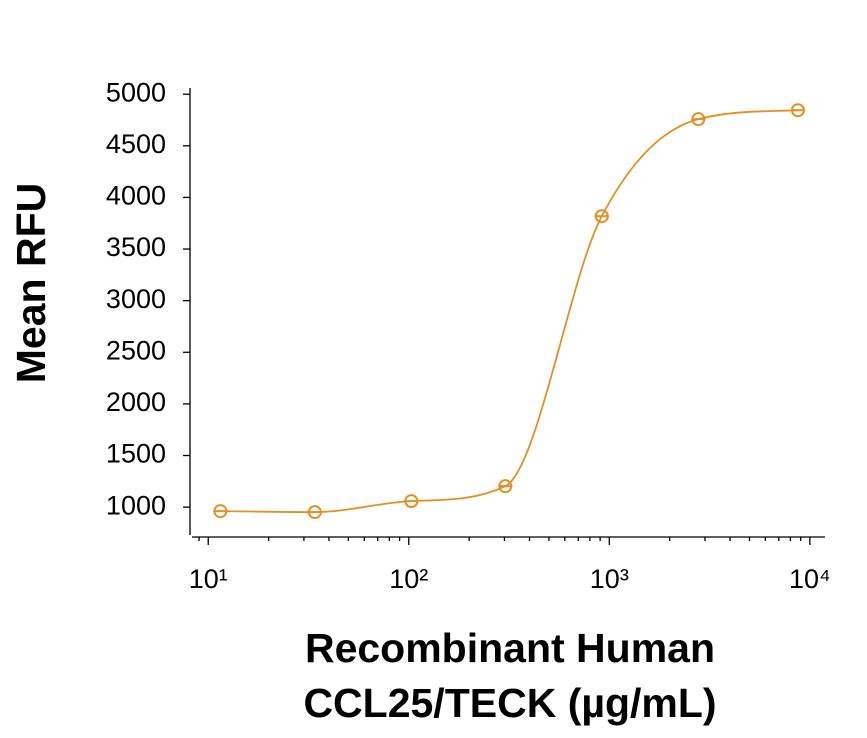  Describe the element at coordinates (136, 196) in the screenshot. I see `y-tick-label: 4000` at that location.